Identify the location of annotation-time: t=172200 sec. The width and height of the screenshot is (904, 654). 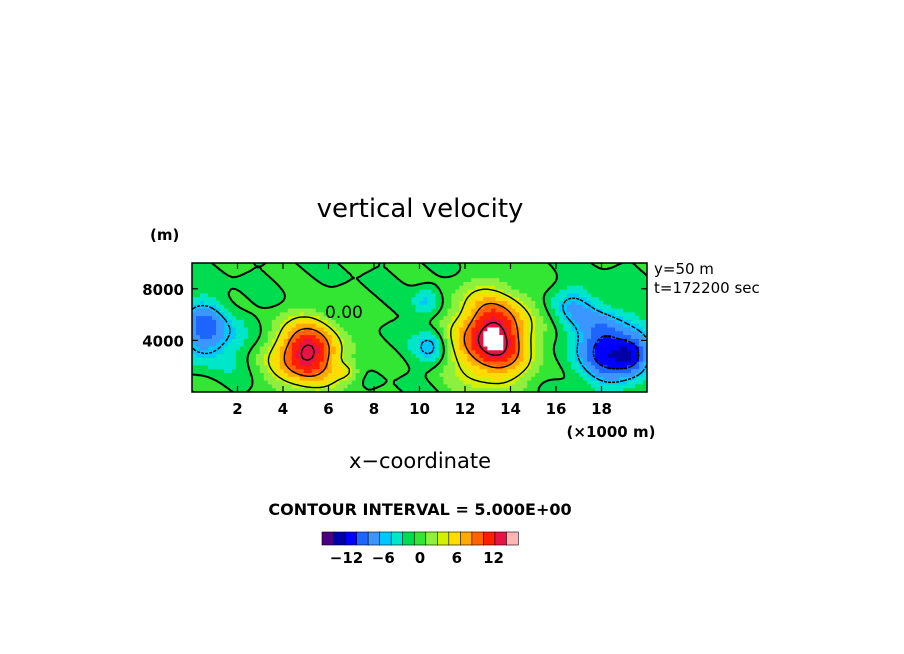
(707, 288).